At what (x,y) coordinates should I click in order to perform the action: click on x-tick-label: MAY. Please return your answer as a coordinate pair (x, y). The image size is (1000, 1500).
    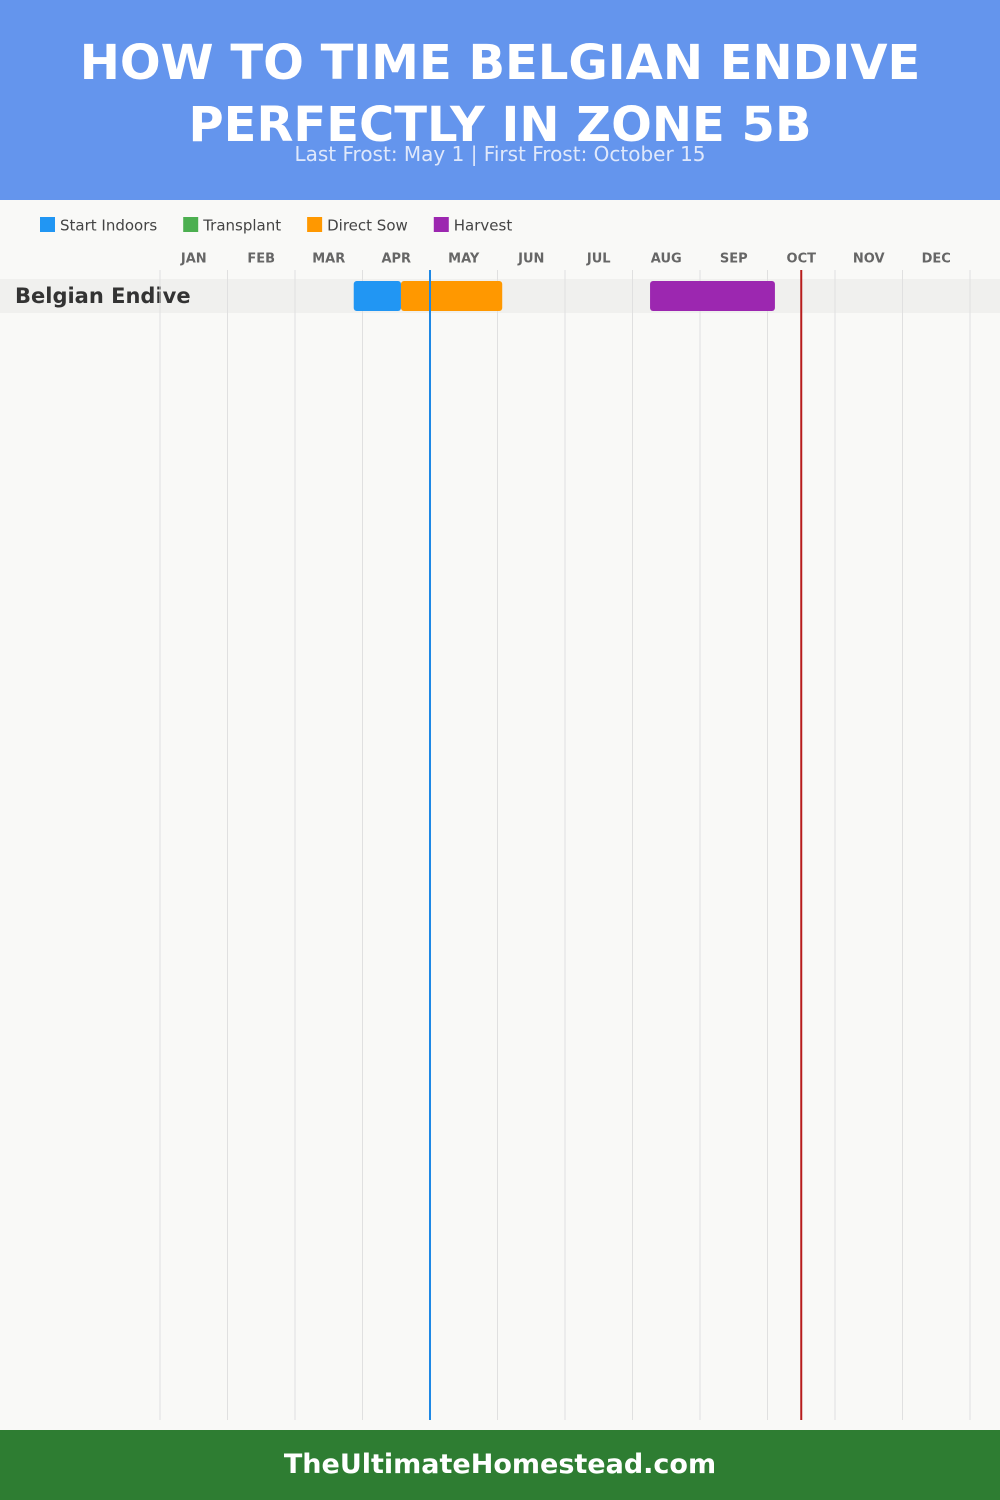
    Looking at the image, I should click on (464, 259).